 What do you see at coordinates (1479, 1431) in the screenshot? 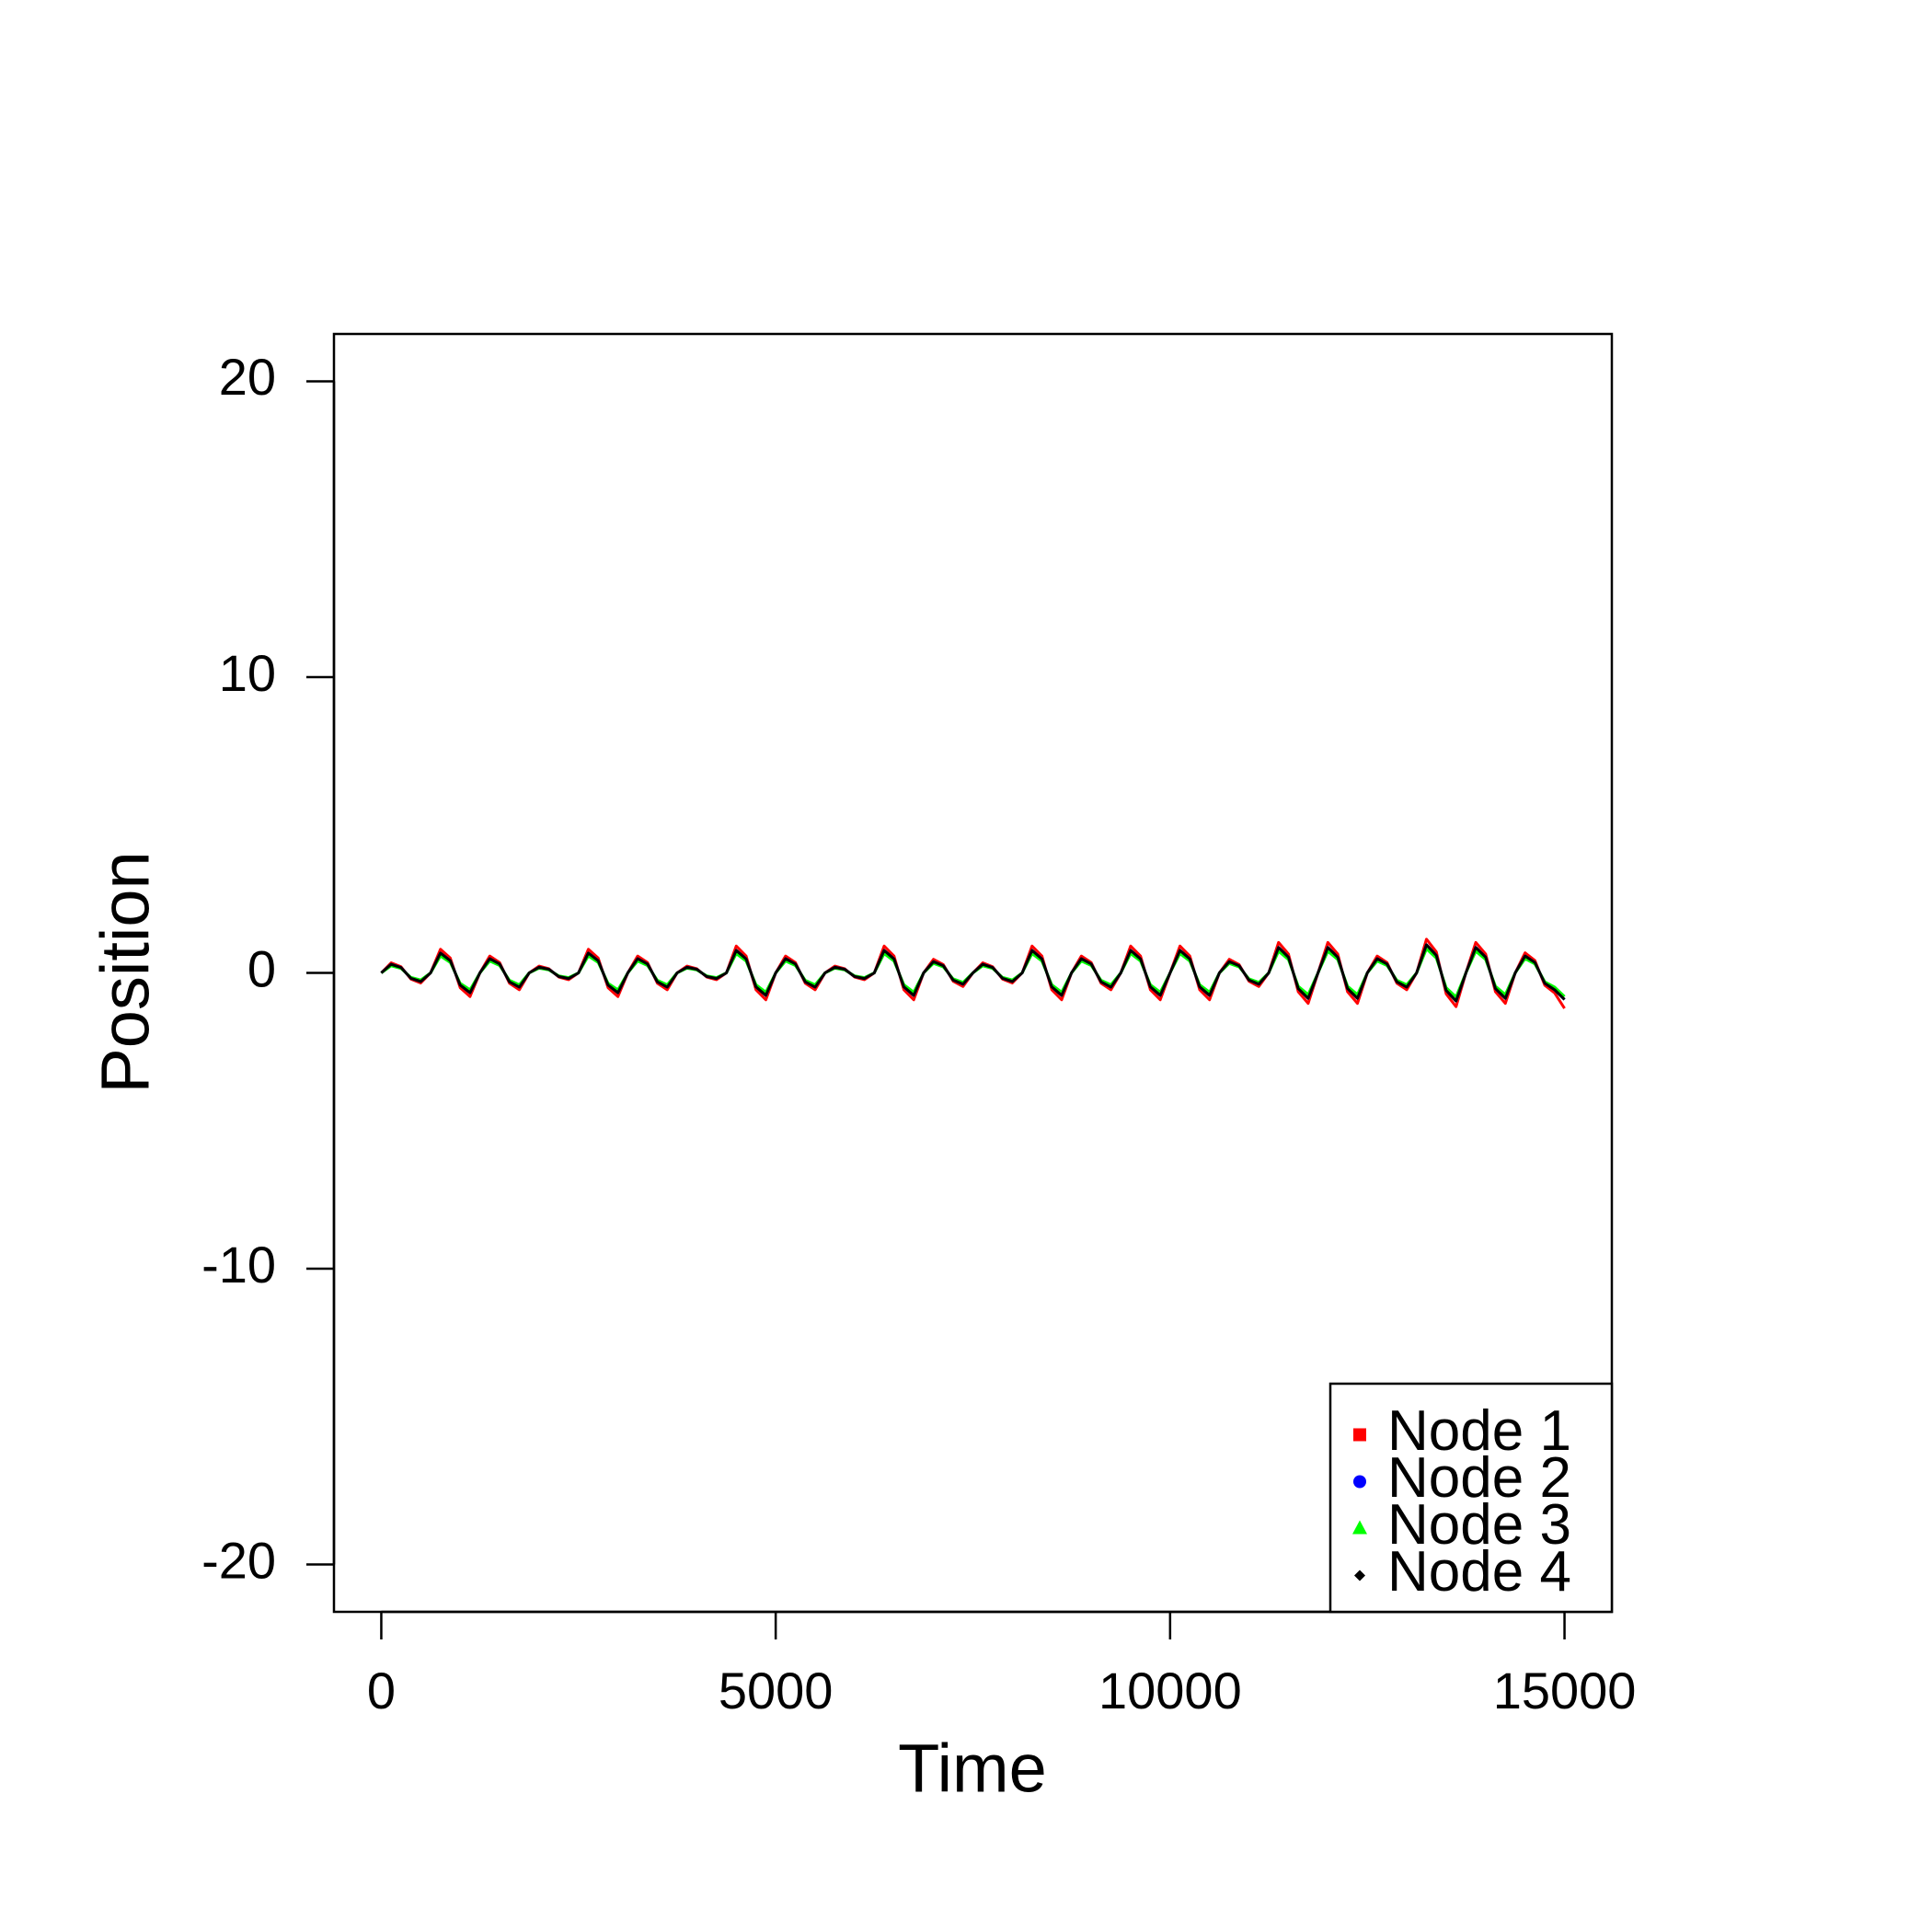
I see `legend-label: Node 1` at bounding box center [1479, 1431].